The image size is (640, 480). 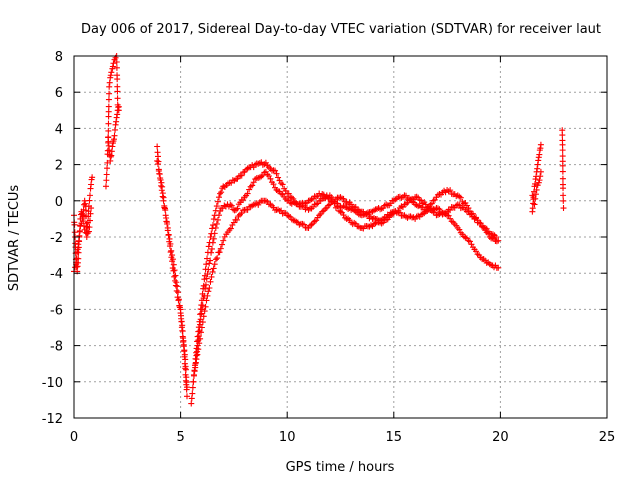 I want to click on x-tick-label: 20, so click(x=500, y=437).